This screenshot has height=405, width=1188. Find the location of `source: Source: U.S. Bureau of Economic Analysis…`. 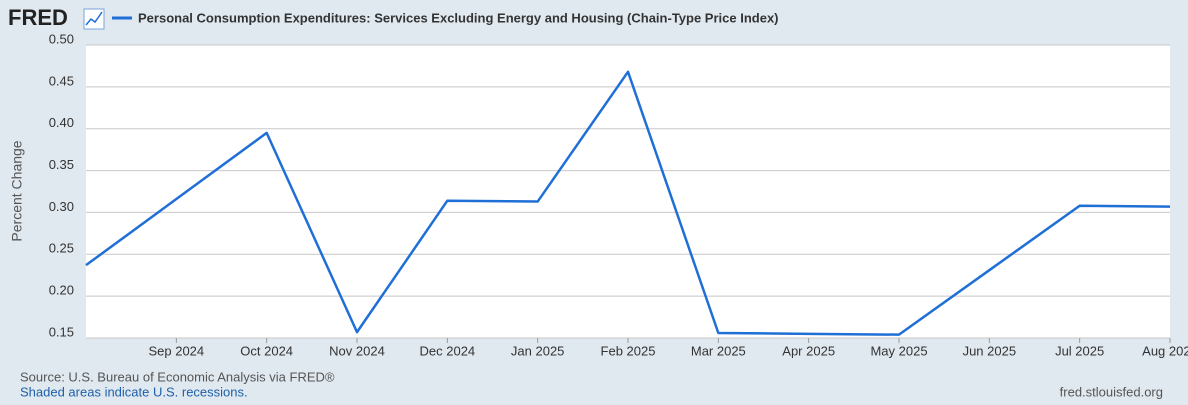

source: Source: U.S. Bureau of Economic Analysis… is located at coordinates (177, 376).